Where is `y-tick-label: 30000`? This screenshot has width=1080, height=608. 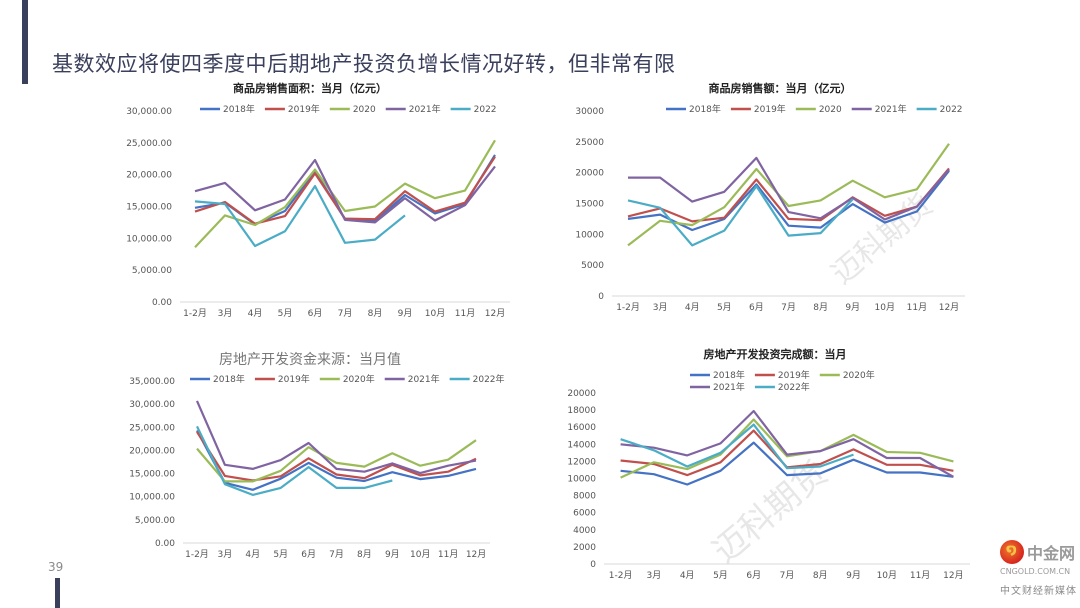
y-tick-label: 30000 is located at coordinates (589, 112).